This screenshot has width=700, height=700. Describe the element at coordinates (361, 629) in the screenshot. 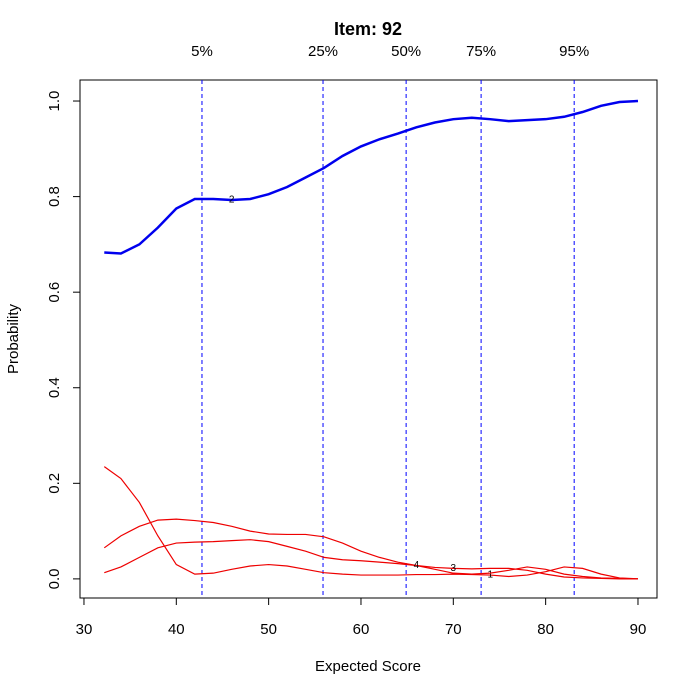

I see `x-tick-label: 60` at that location.